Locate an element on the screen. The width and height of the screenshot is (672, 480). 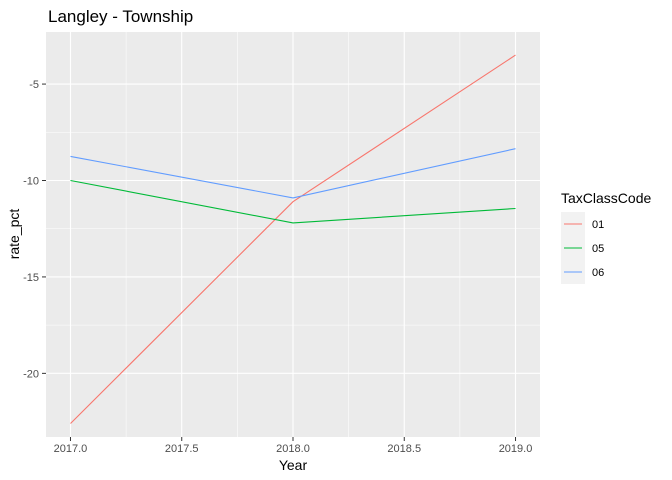
legend-title: TaxClassCode is located at coordinates (606, 198).